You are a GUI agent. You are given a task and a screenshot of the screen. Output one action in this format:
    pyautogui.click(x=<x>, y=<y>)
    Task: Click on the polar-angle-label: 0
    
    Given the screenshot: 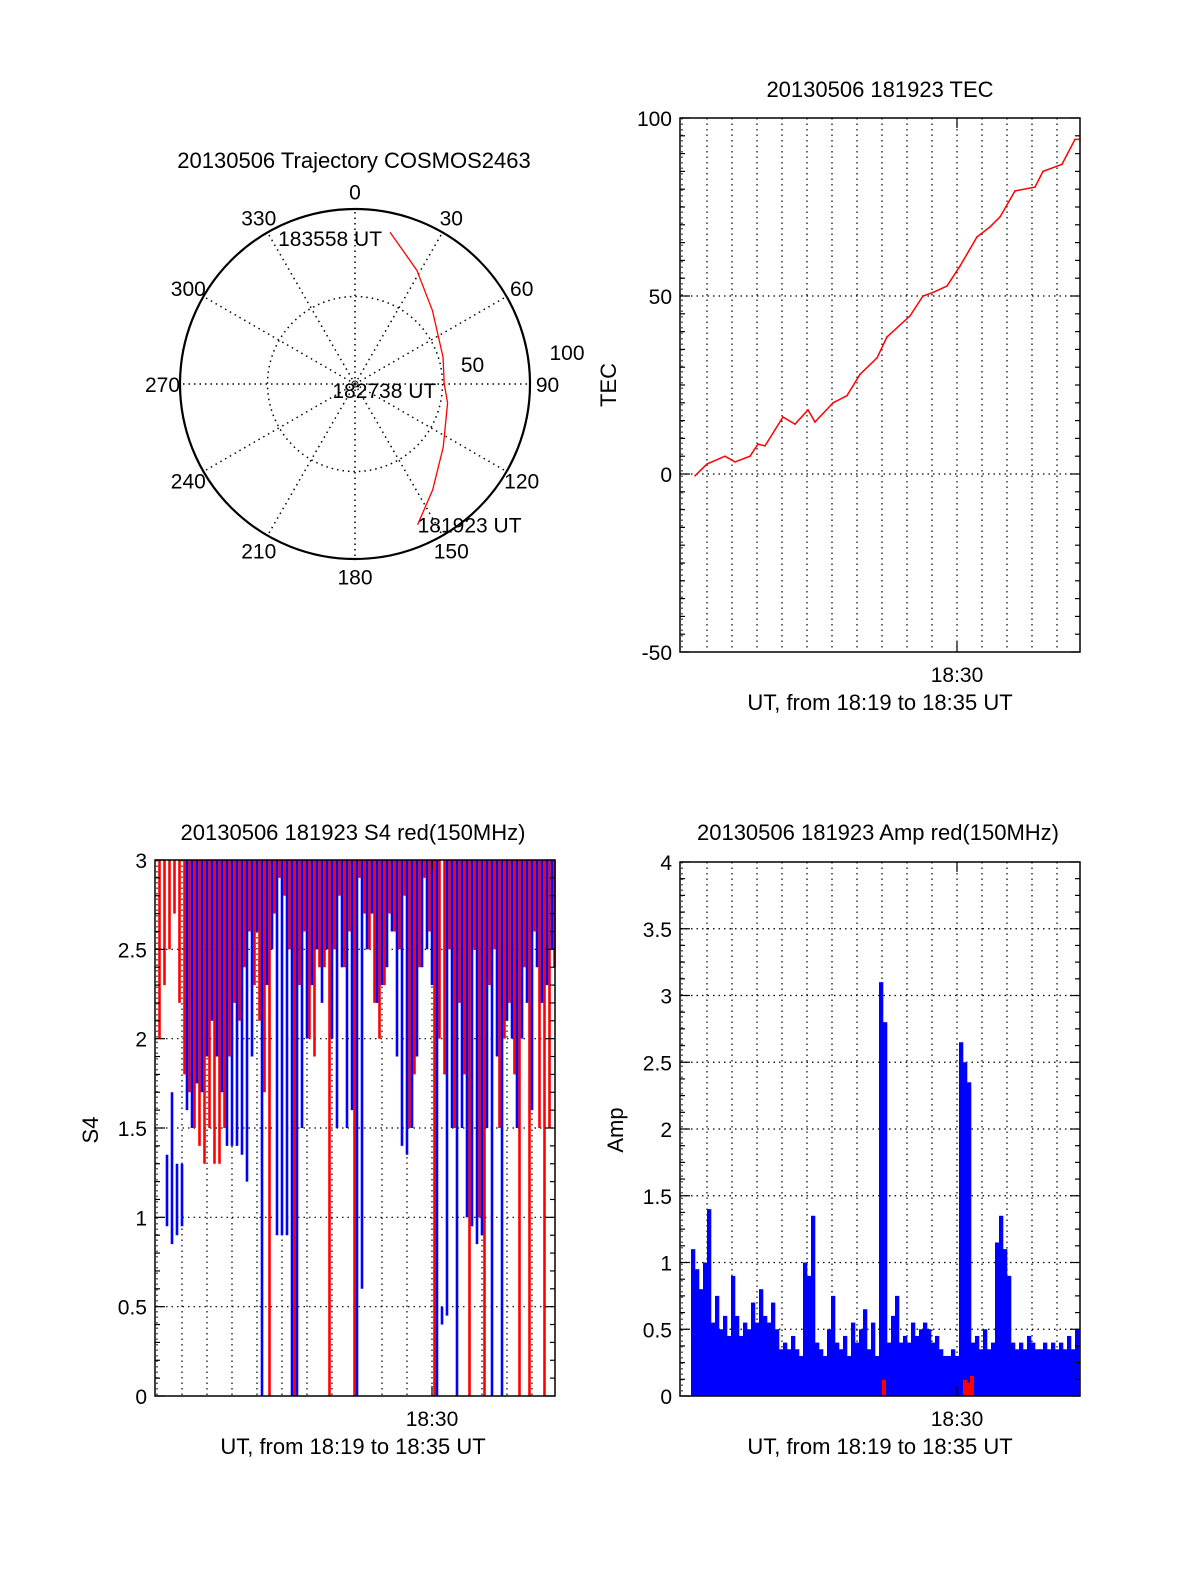 What is the action you would take?
    pyautogui.click(x=355, y=193)
    